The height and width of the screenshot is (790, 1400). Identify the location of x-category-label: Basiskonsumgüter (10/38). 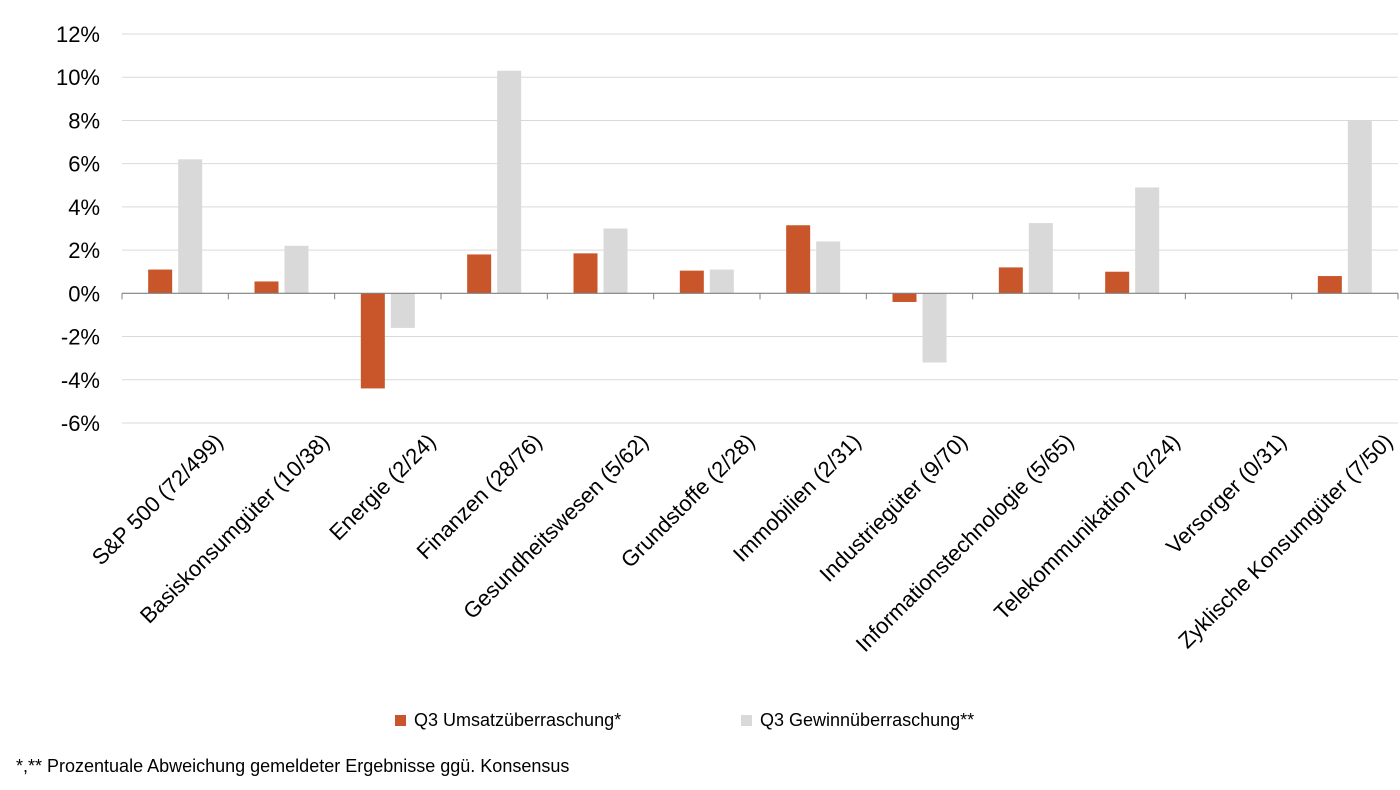
(234, 528).